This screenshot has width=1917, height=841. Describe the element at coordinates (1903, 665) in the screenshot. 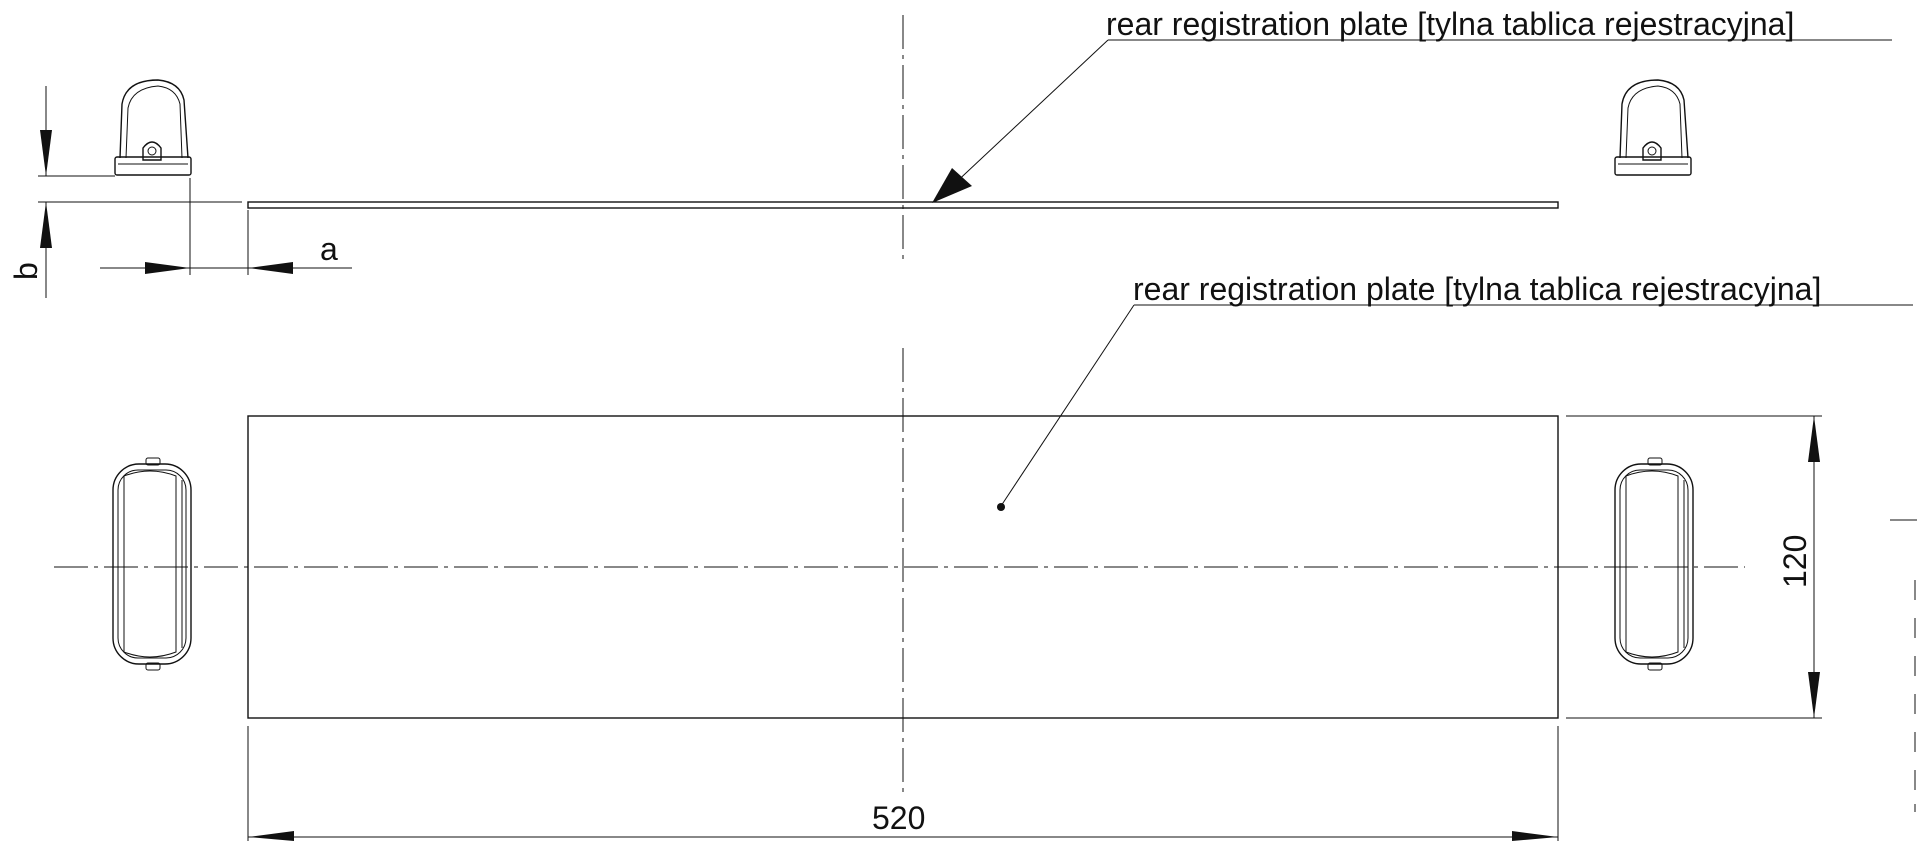

I see `edge-fragment-right` at that location.